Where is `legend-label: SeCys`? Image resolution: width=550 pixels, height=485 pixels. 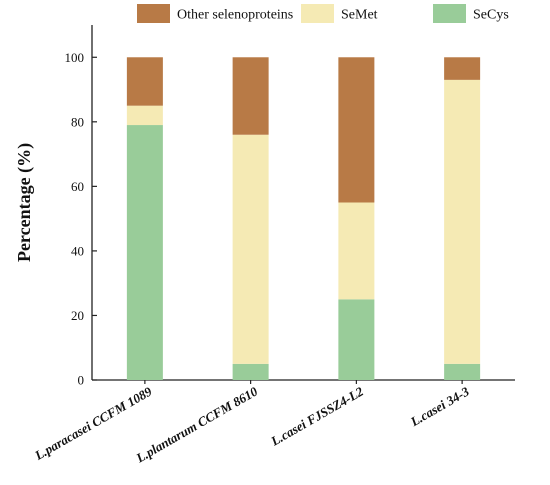 legend-label: SeCys is located at coordinates (491, 15).